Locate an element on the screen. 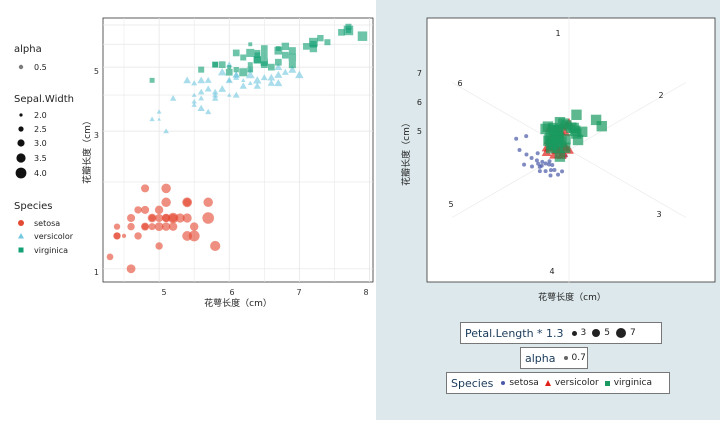 The height and width of the screenshot is (424, 720). radial-label: 1 is located at coordinates (557, 33).